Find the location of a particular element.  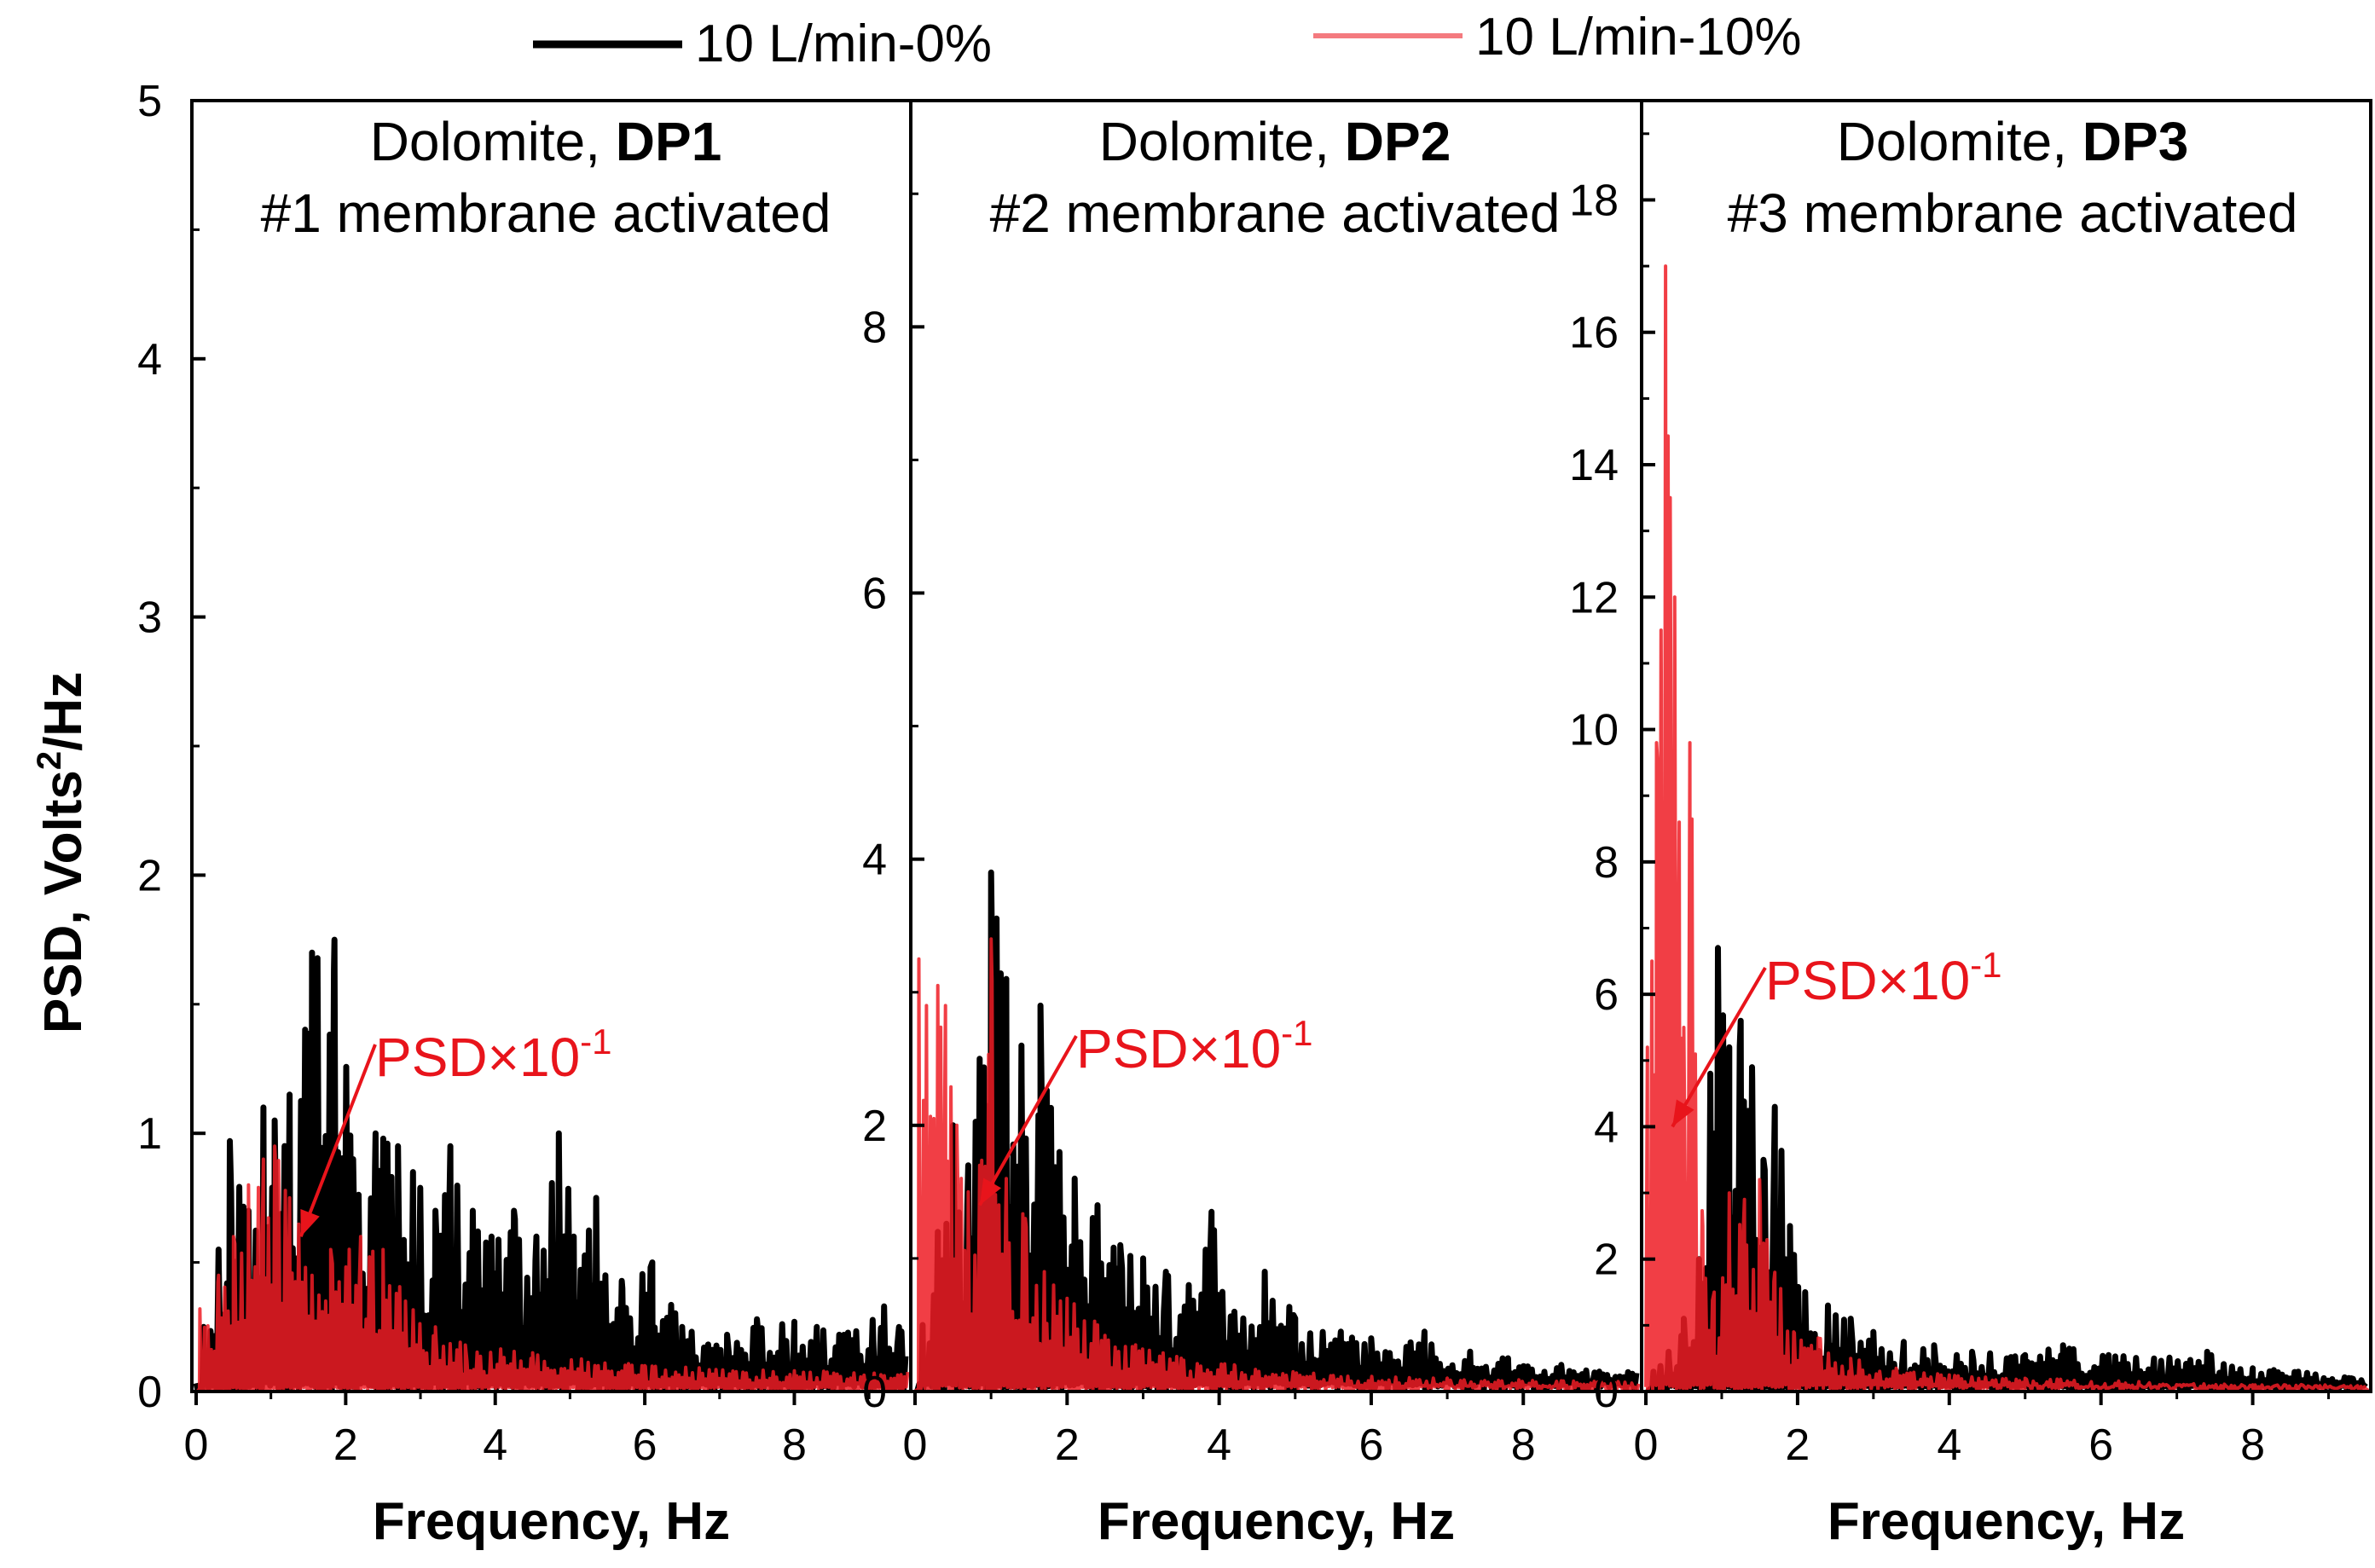

y-tick-label: 5 is located at coordinates (150, 101).